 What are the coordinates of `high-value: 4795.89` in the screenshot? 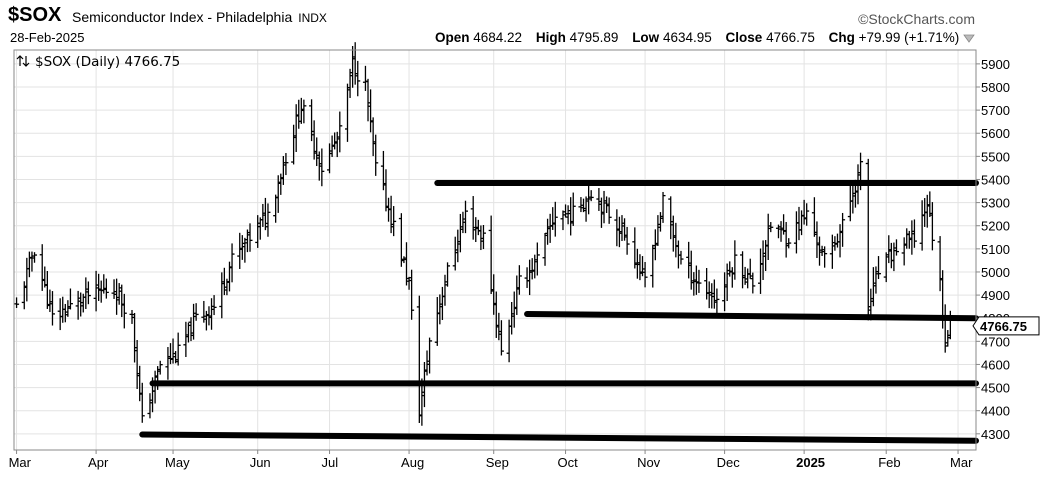 It's located at (594, 37).